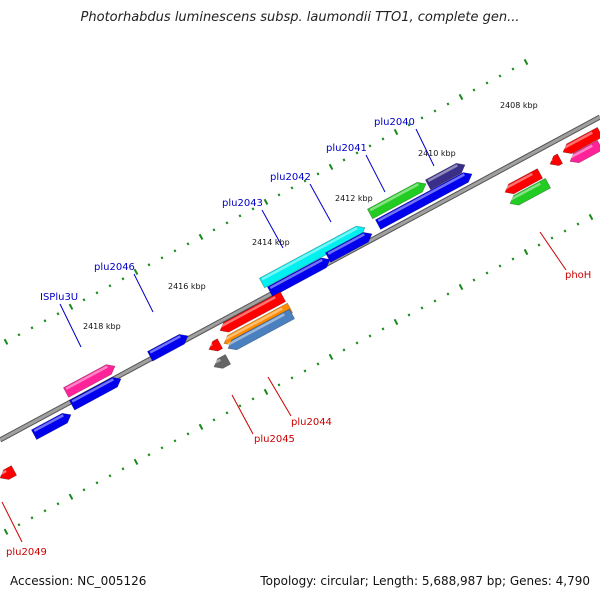 Image resolution: width=600 pixels, height=600 pixels. What do you see at coordinates (95, 392) in the screenshot?
I see `gene-isplu3u-b` at bounding box center [95, 392].